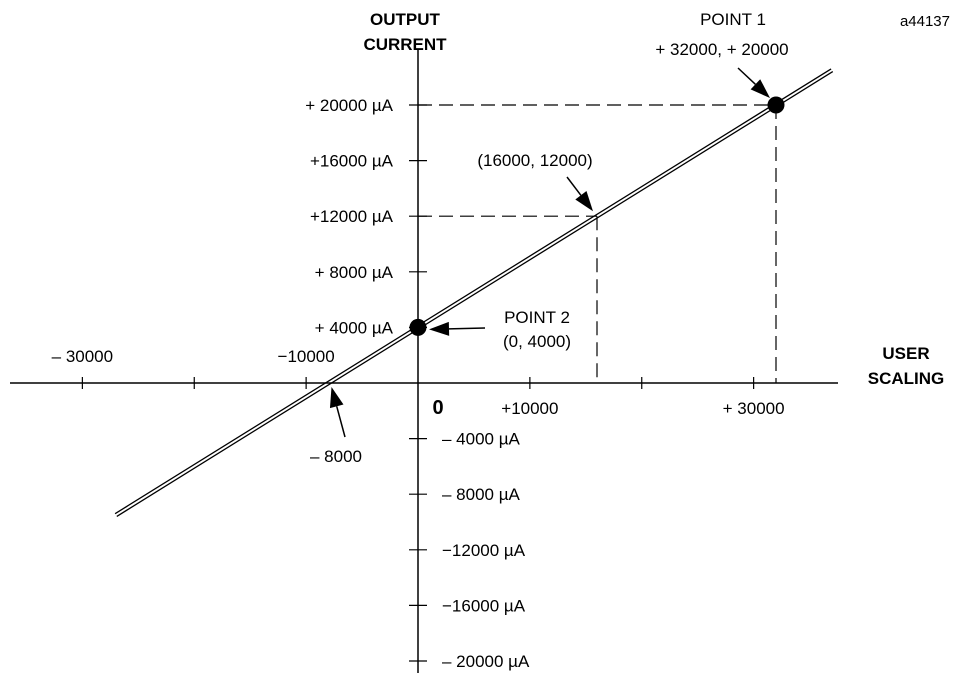 The width and height of the screenshot is (956, 677). Describe the element at coordinates (306, 356) in the screenshot. I see `x-tick-label: −10000` at that location.